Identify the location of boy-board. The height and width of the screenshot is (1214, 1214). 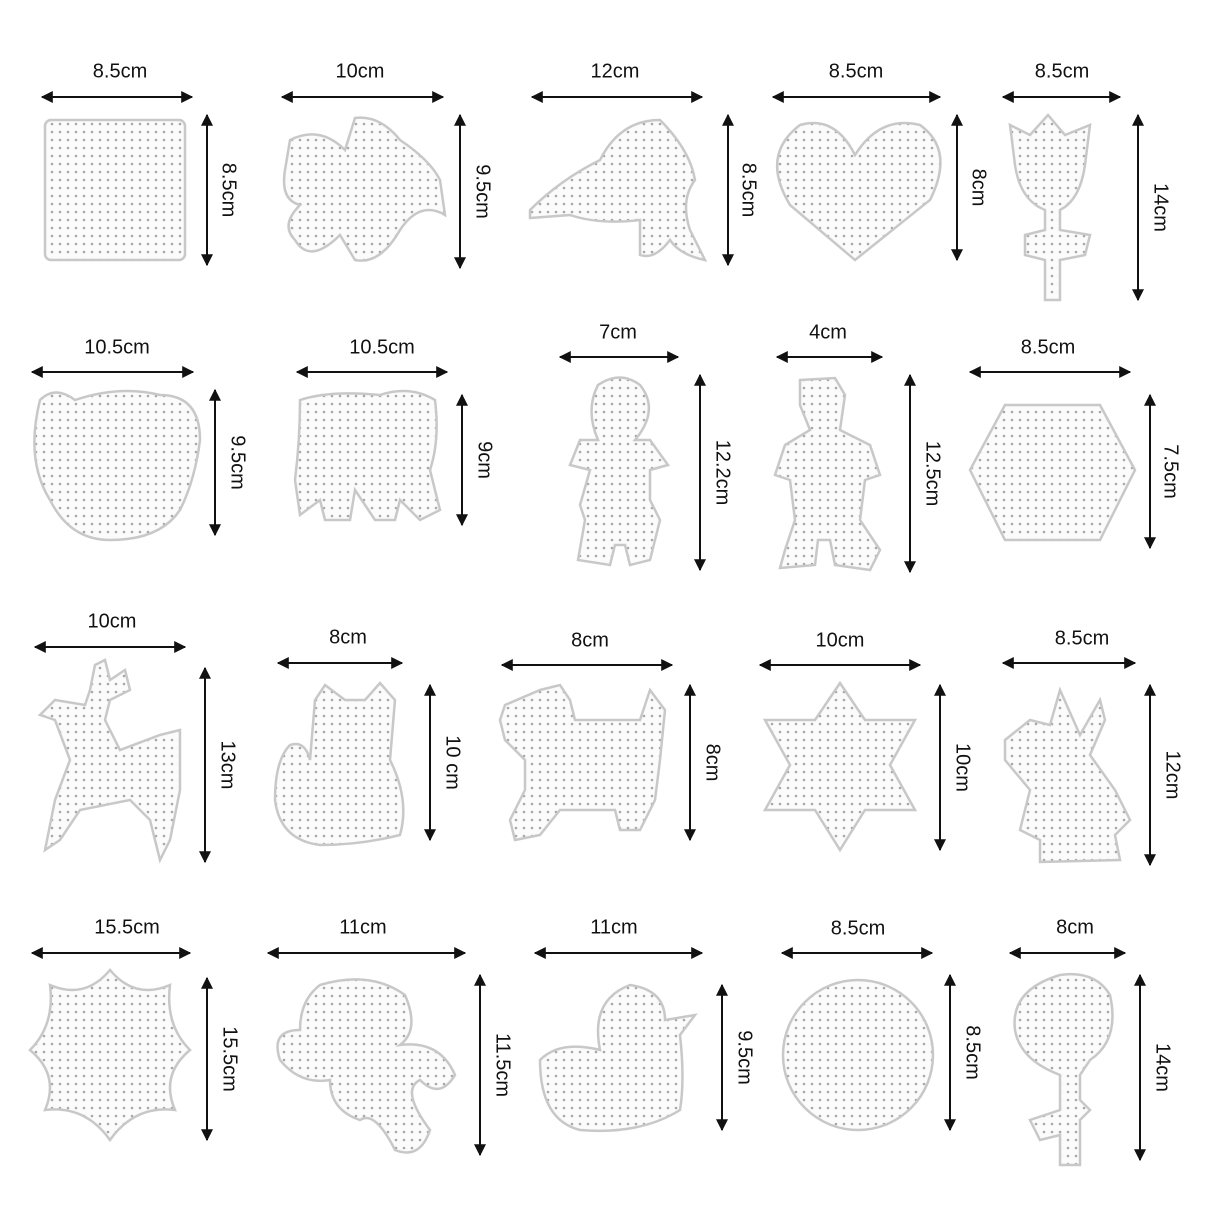
(827, 474).